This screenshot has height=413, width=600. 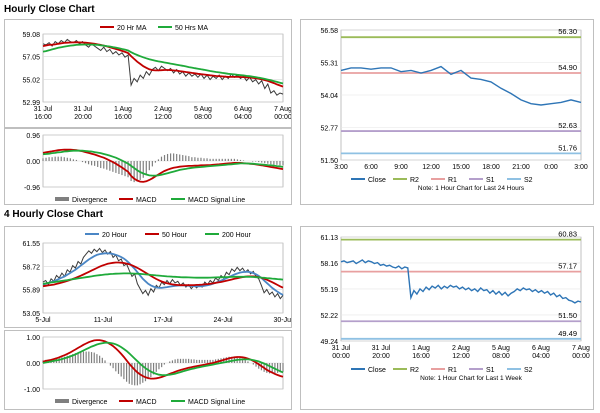 I want to click on x-tick-label: 08:00, so click(x=203, y=117).